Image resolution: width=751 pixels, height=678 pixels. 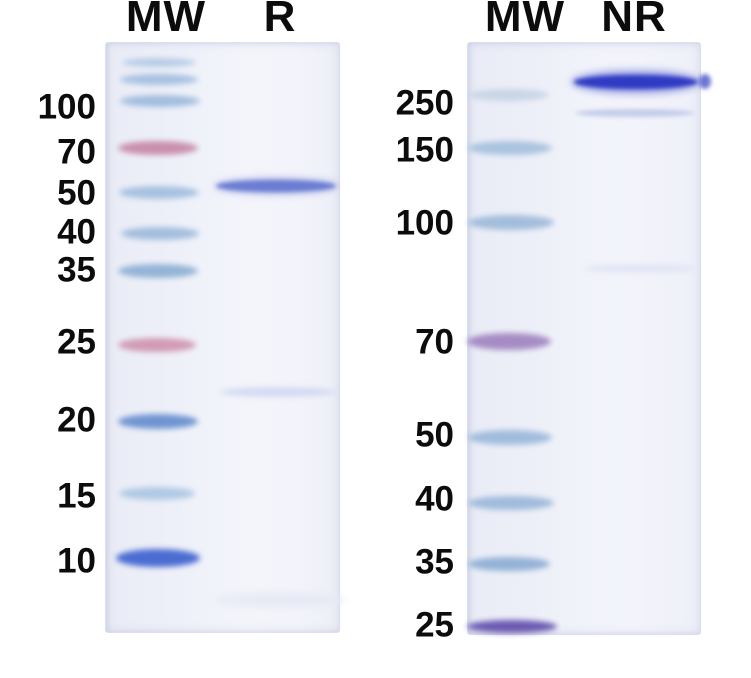 What do you see at coordinates (510, 437) in the screenshot?
I see `band-nonreduced-mw-50kda` at bounding box center [510, 437].